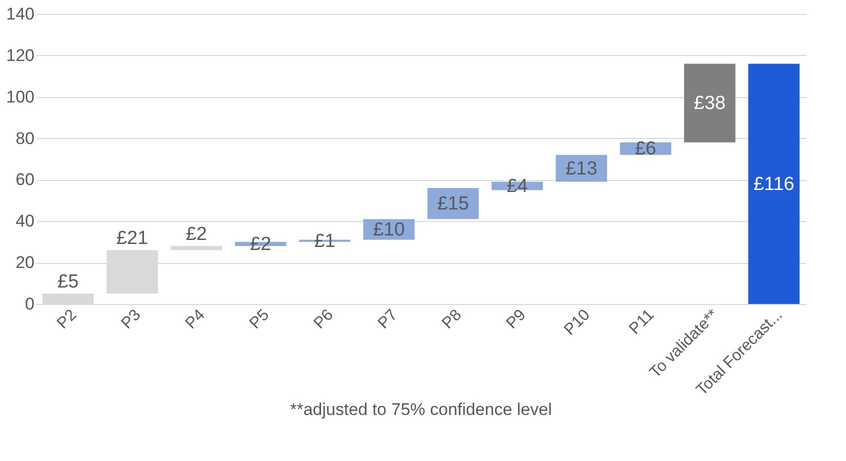 The width and height of the screenshot is (846, 461). What do you see at coordinates (323, 319) in the screenshot?
I see `x-tick-label: P6` at bounding box center [323, 319].